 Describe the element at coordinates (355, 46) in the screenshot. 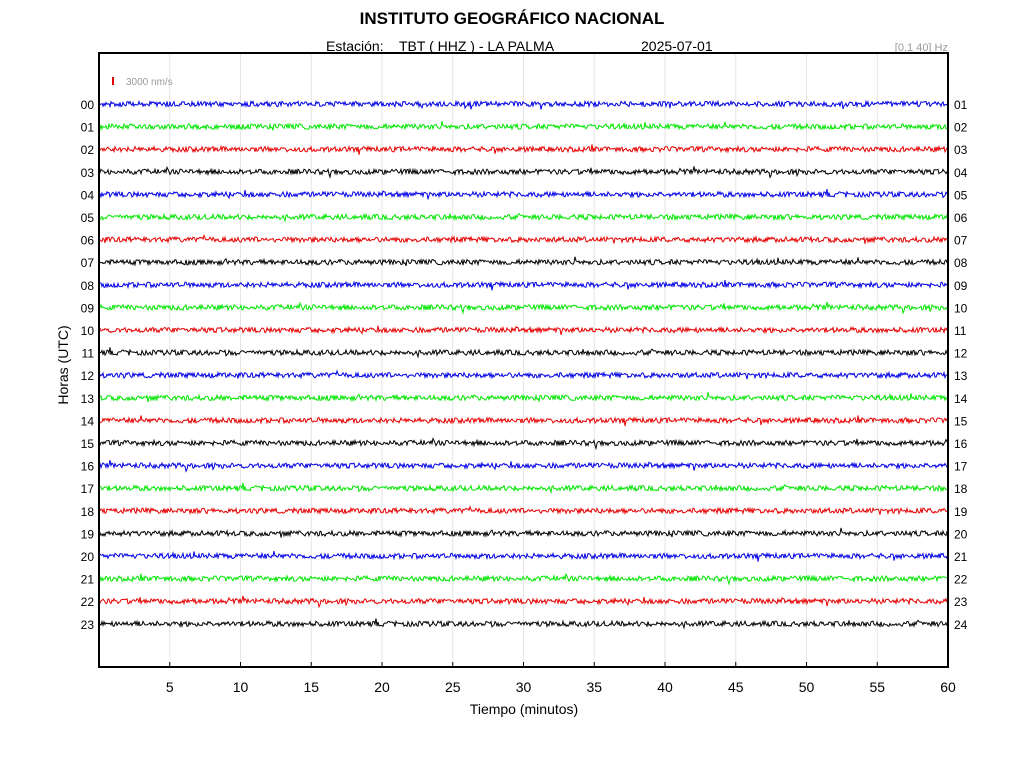

I see `station-label: Estación:` at that location.